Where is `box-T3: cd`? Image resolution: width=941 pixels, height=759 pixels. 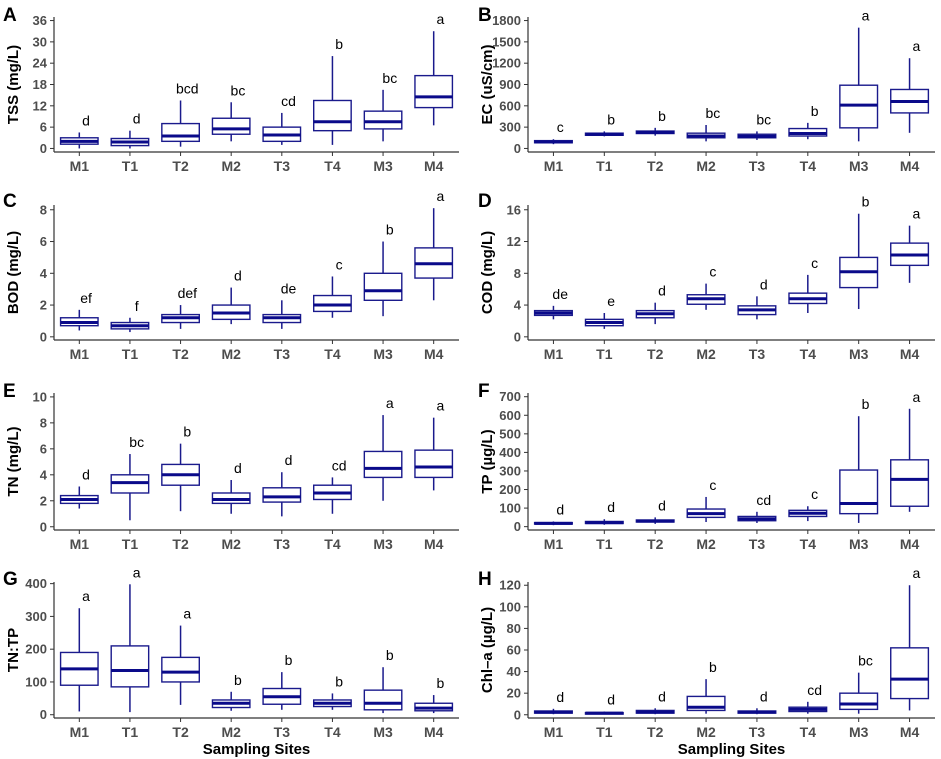
box-T3: cd is located at coordinates (282, 119).